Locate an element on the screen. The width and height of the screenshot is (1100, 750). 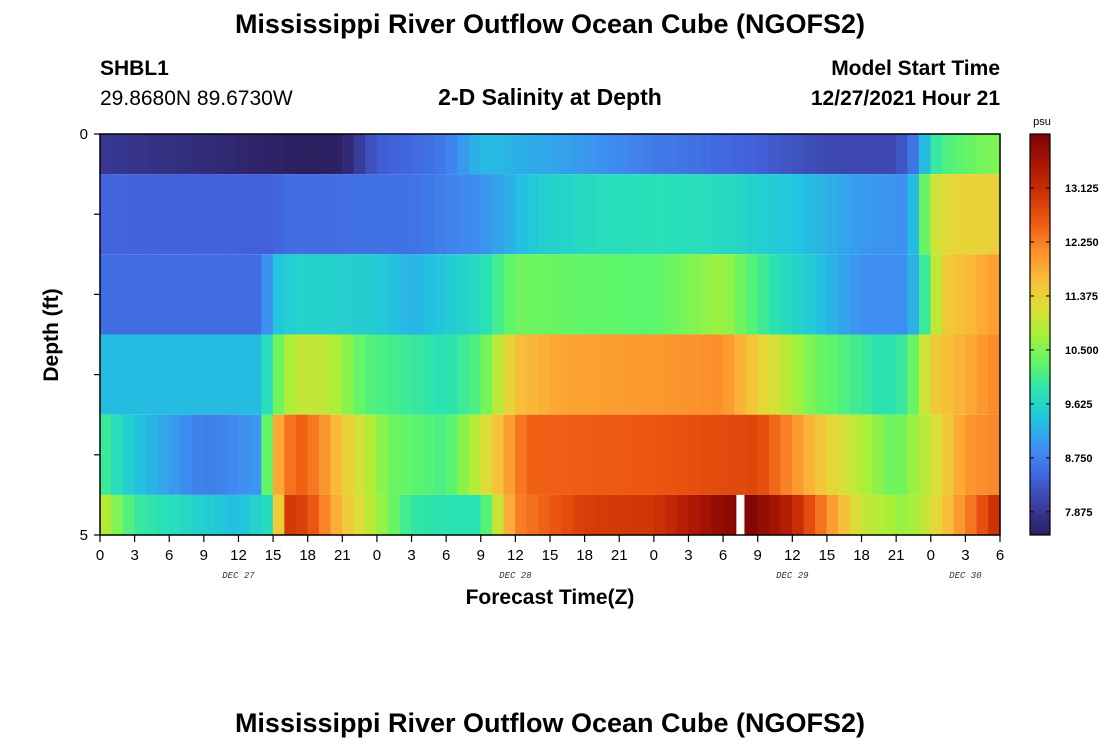
y-axis-label: Depth (ft) is located at coordinates (51, 334).